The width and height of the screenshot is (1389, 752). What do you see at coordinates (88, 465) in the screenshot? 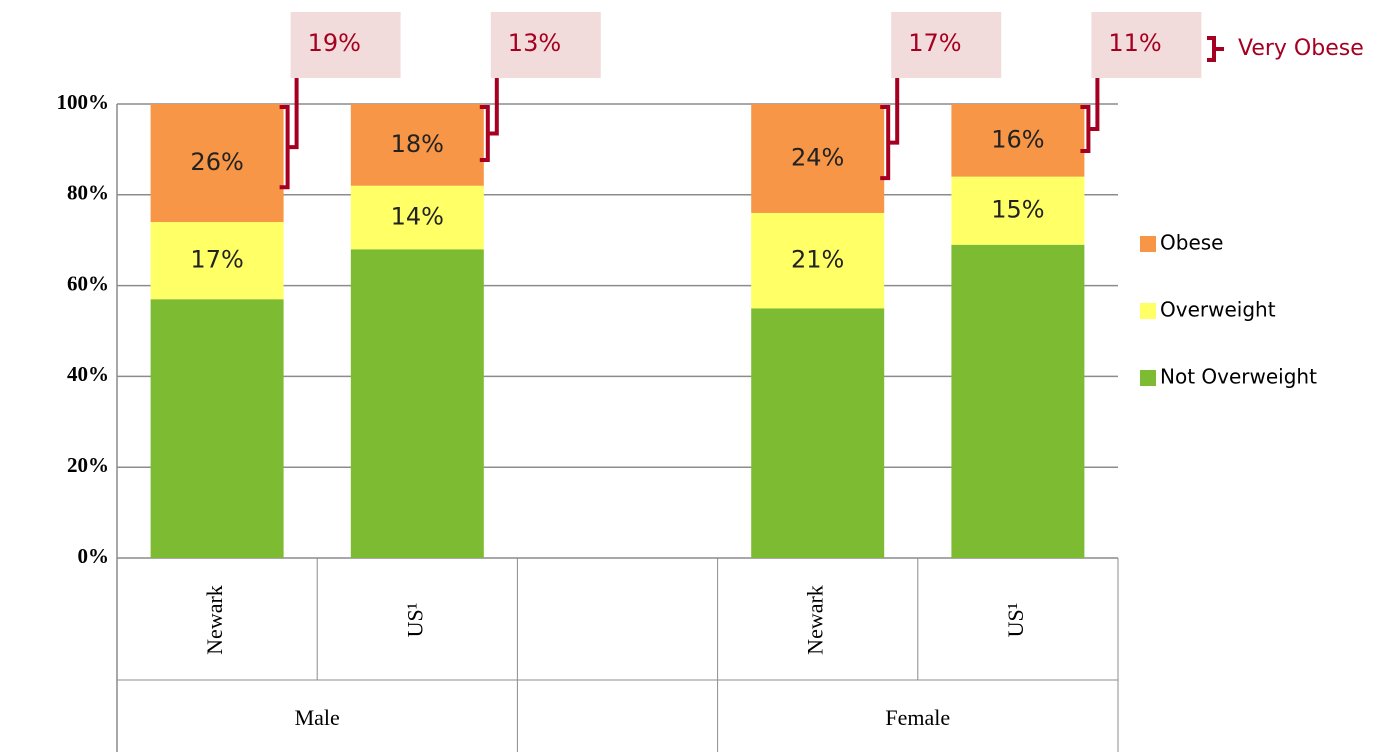
I see `y-tick-label: 20%` at bounding box center [88, 465].